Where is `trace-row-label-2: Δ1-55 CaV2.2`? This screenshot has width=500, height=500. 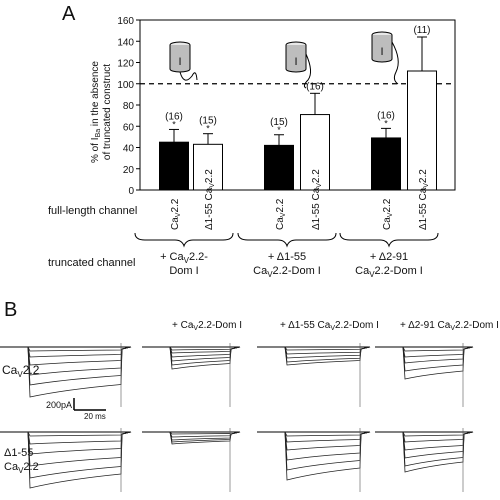
trace-row-label-2: Δ1-55 CaV2.2 is located at coordinates (21, 461).